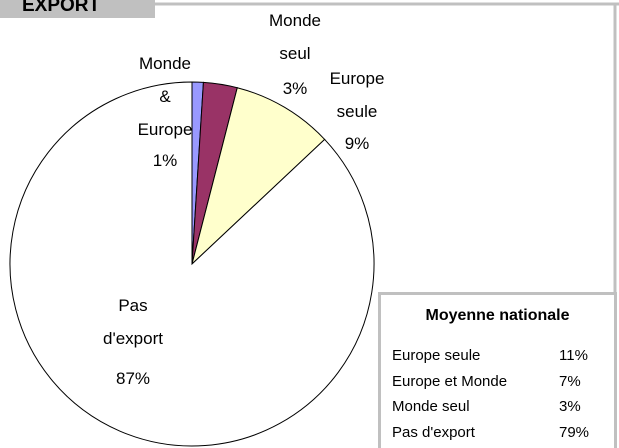 The width and height of the screenshot is (619, 448). Describe the element at coordinates (497, 315) in the screenshot. I see `table-title: Moyenne nationale` at that location.